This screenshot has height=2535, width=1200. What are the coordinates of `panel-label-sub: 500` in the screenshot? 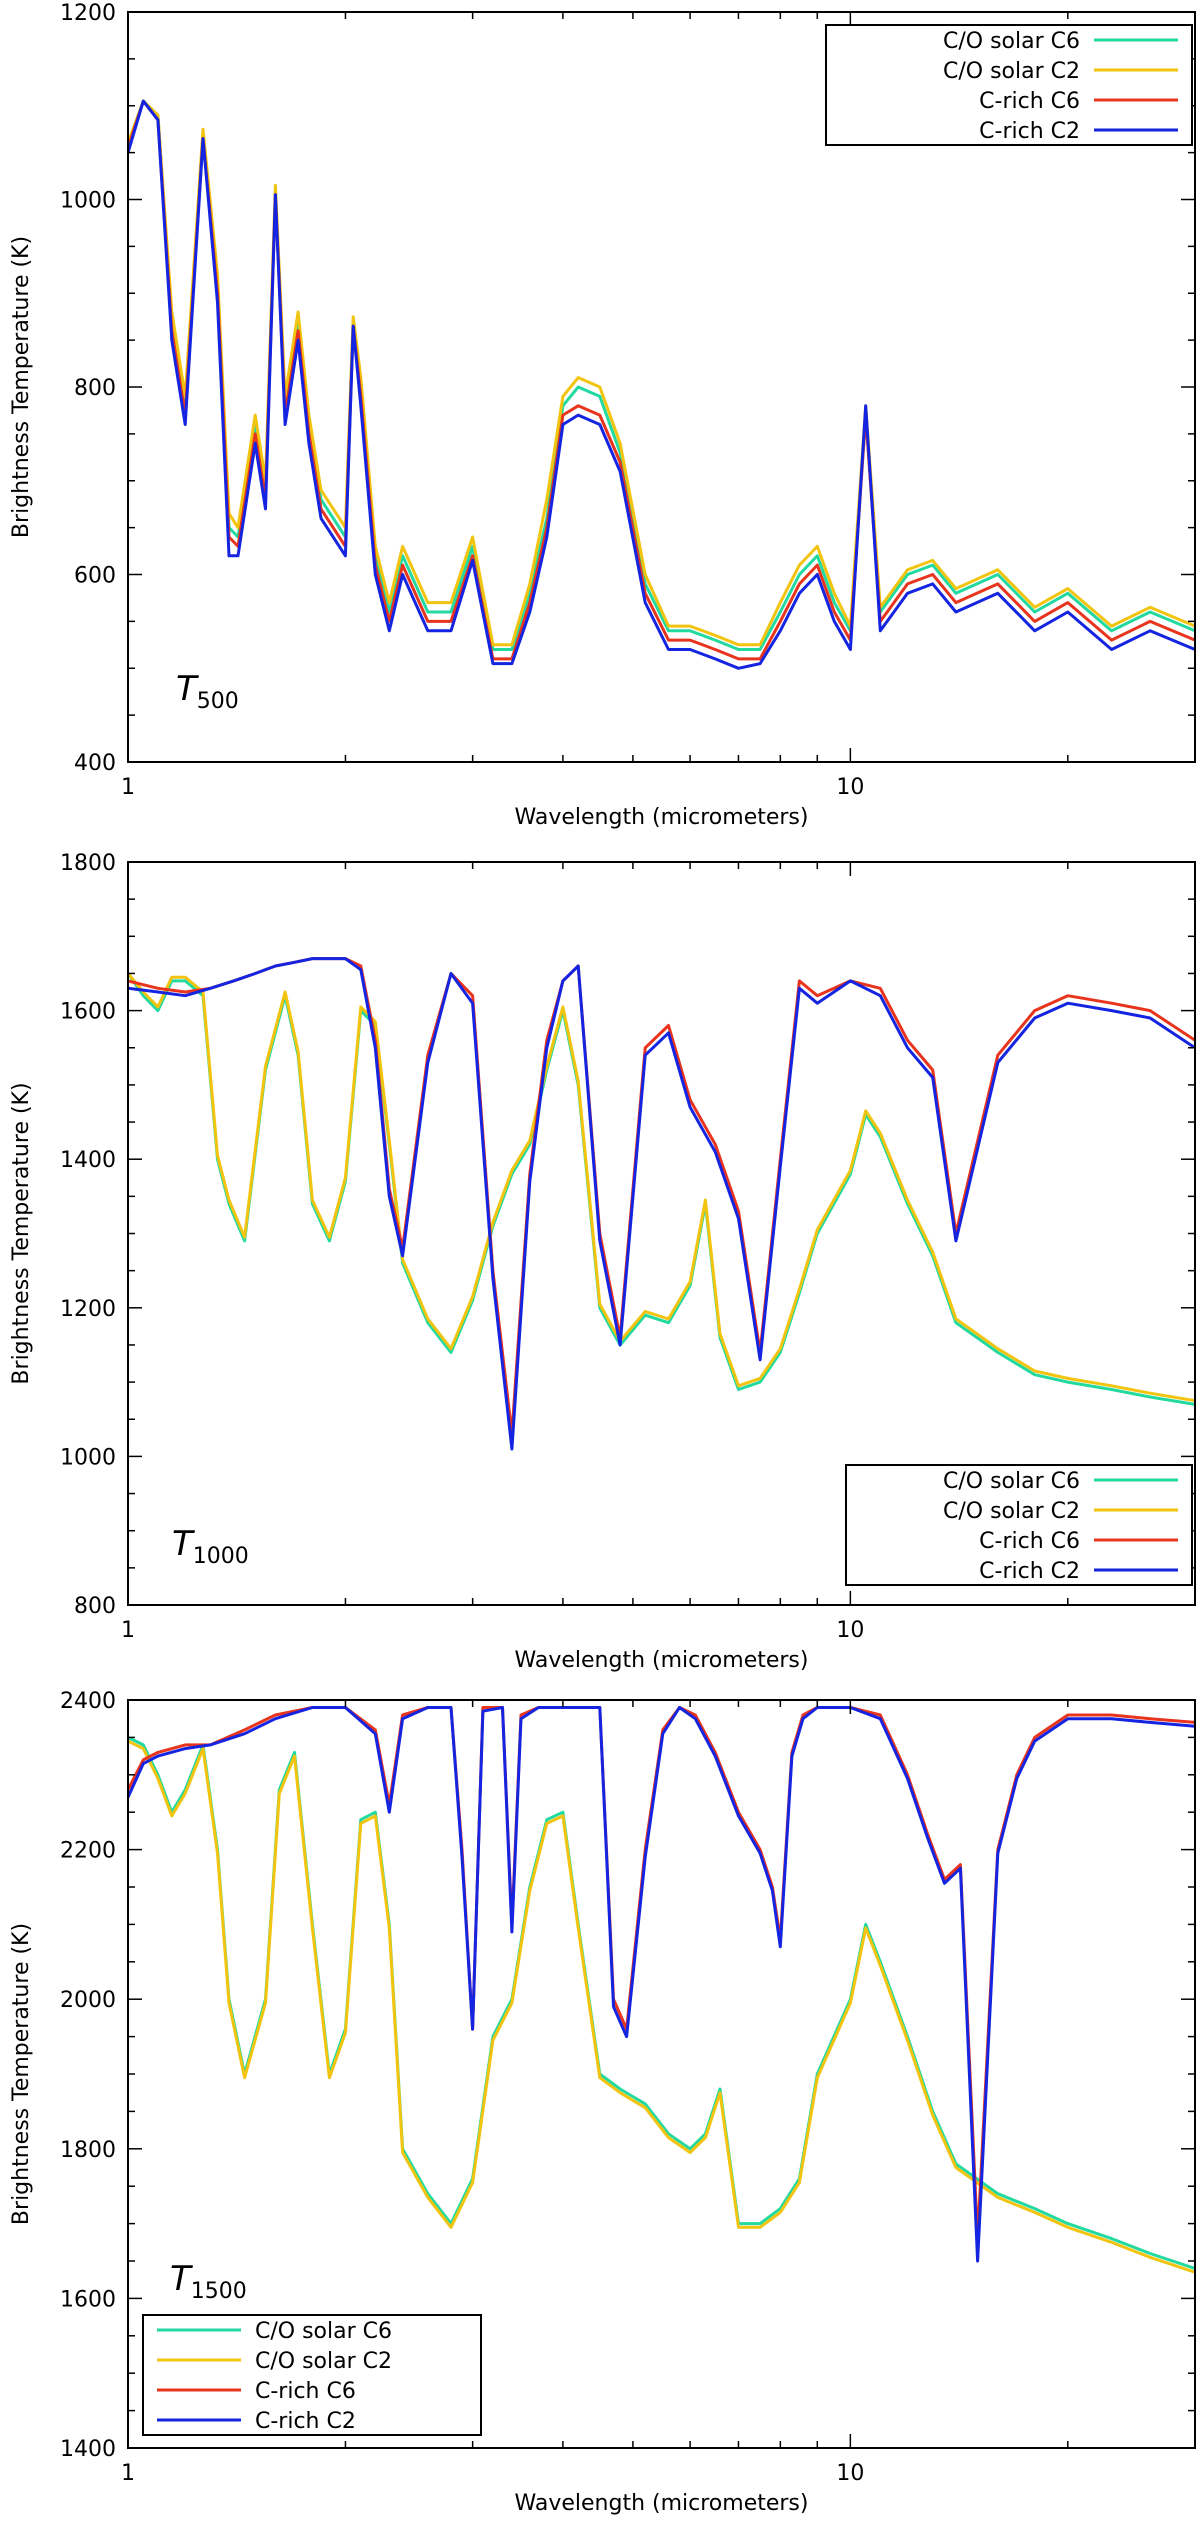 It's located at (218, 701).